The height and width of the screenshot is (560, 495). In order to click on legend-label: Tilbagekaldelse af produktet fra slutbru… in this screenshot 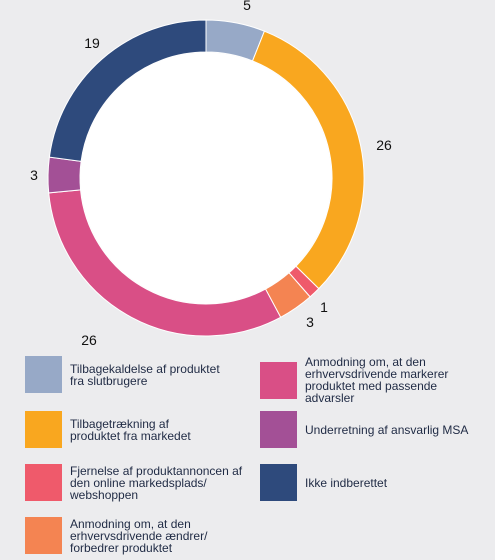, I will do `click(145, 374)`.